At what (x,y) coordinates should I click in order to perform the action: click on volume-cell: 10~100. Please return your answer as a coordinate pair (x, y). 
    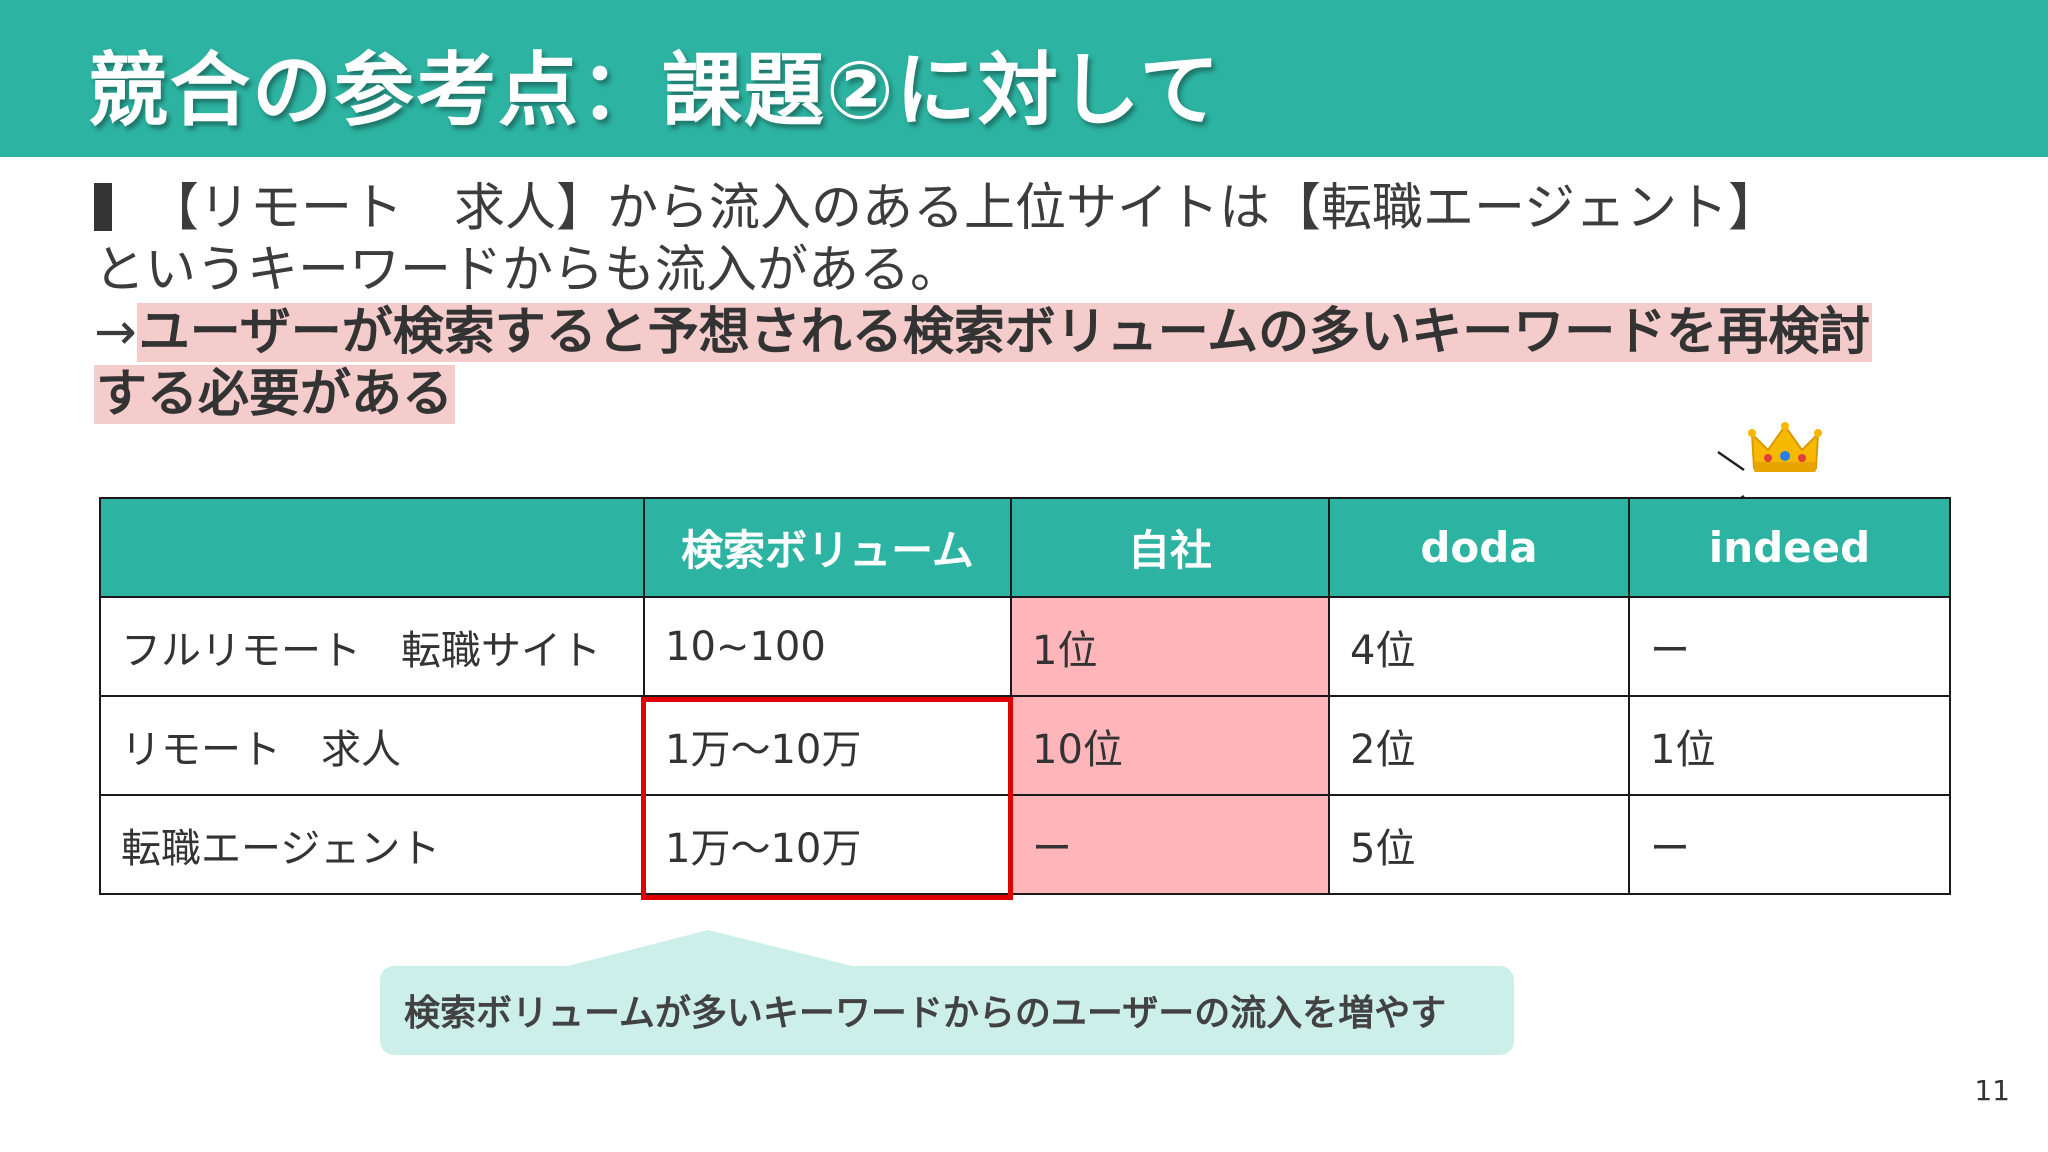
    Looking at the image, I should click on (827, 646).